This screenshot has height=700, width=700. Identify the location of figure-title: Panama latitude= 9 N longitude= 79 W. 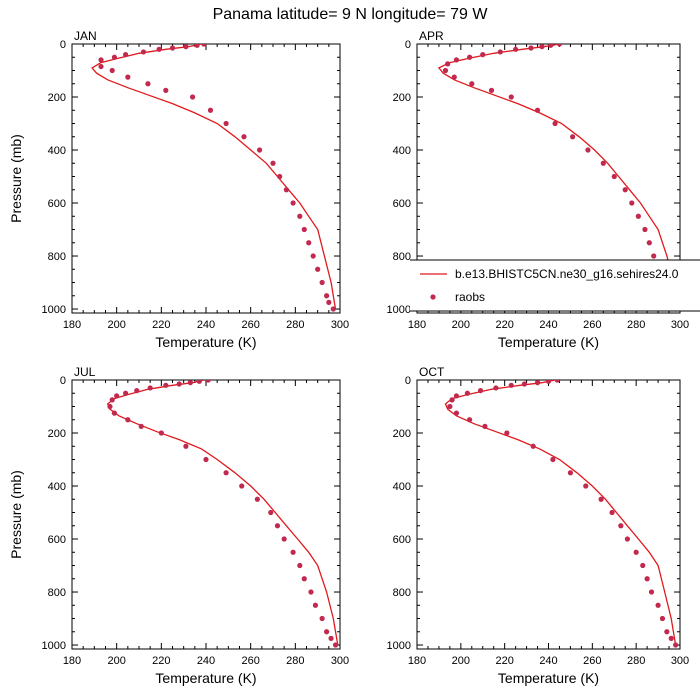
(351, 14).